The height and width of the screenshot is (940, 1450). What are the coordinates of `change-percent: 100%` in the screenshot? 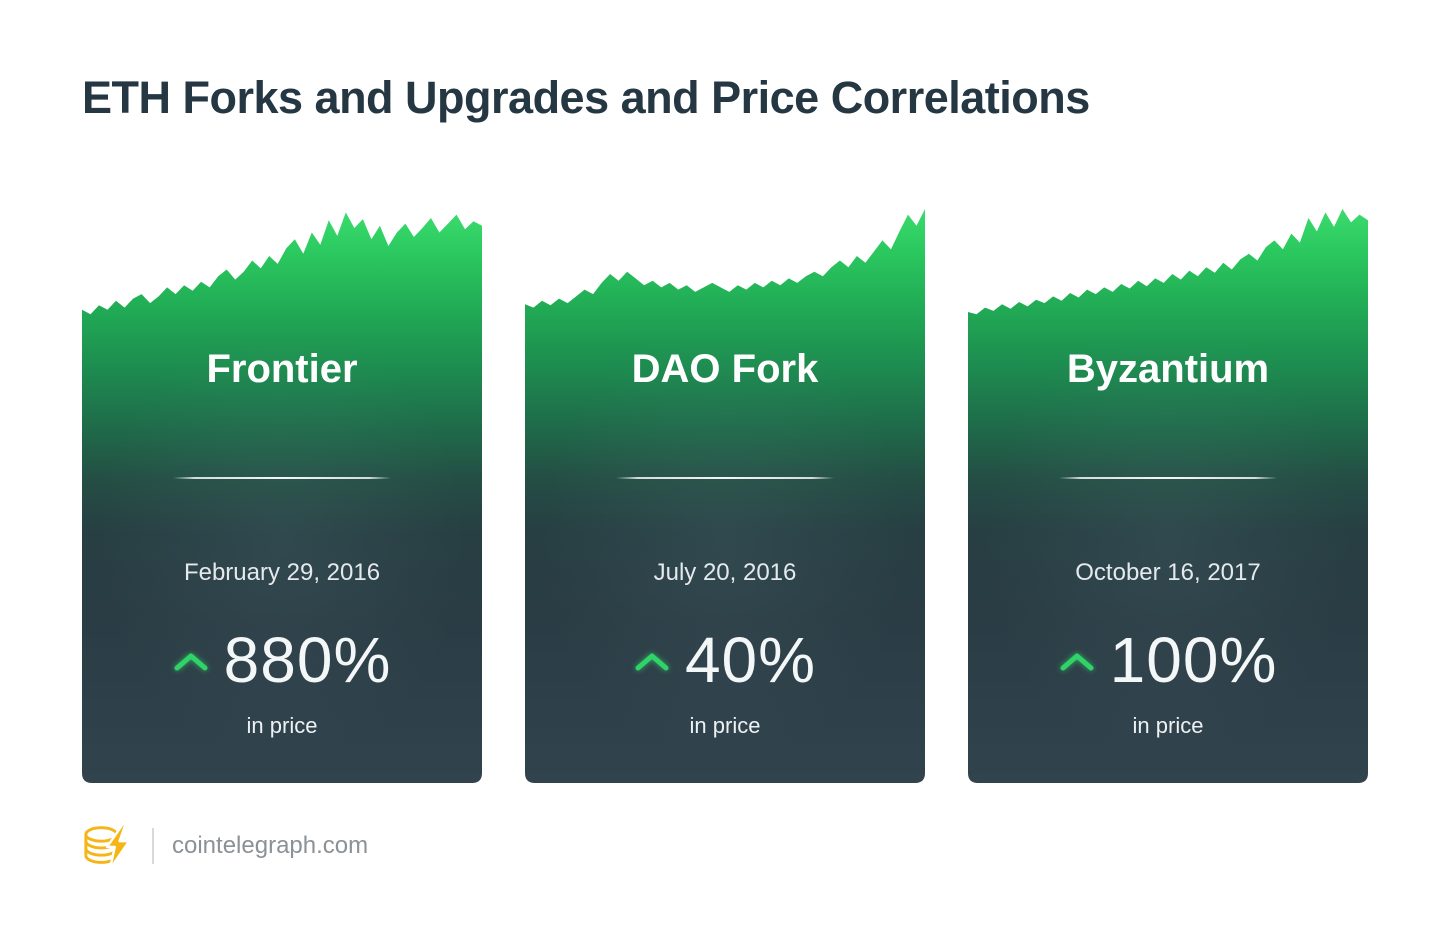 It's located at (1193, 660).